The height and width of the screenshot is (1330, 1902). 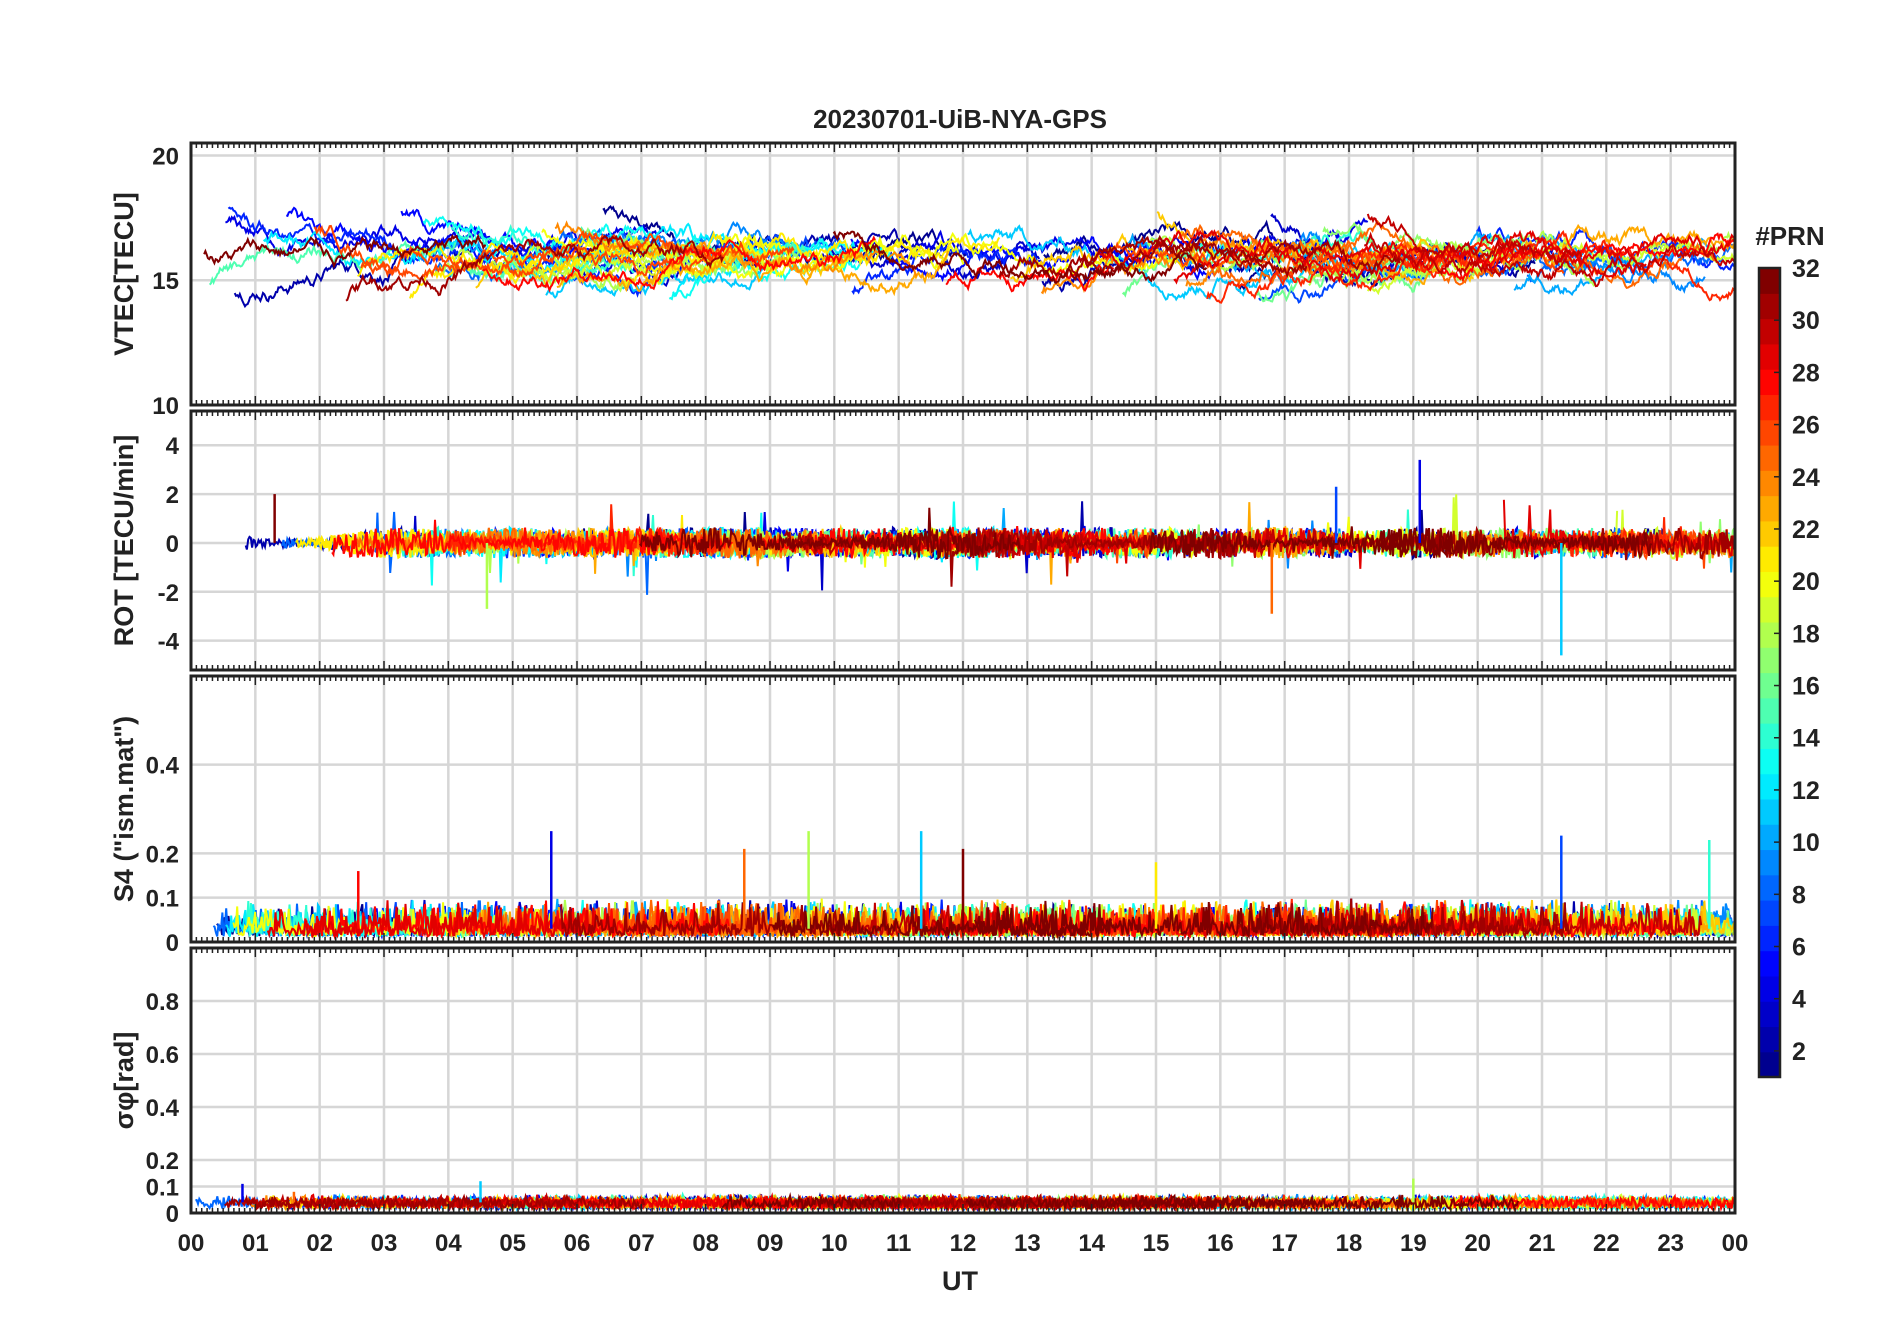 What do you see at coordinates (169, 642) in the screenshot?
I see `y-tick-label: -4` at bounding box center [169, 642].